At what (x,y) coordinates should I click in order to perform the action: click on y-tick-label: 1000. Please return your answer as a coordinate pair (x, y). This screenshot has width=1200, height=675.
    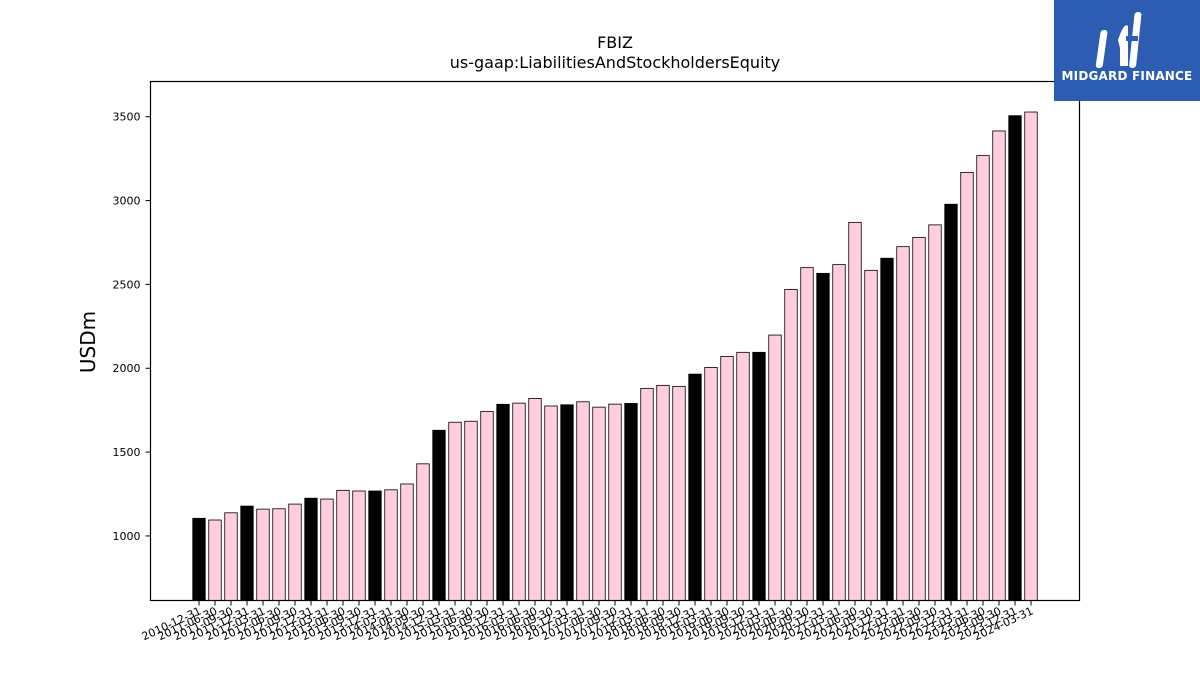
    Looking at the image, I should click on (127, 536).